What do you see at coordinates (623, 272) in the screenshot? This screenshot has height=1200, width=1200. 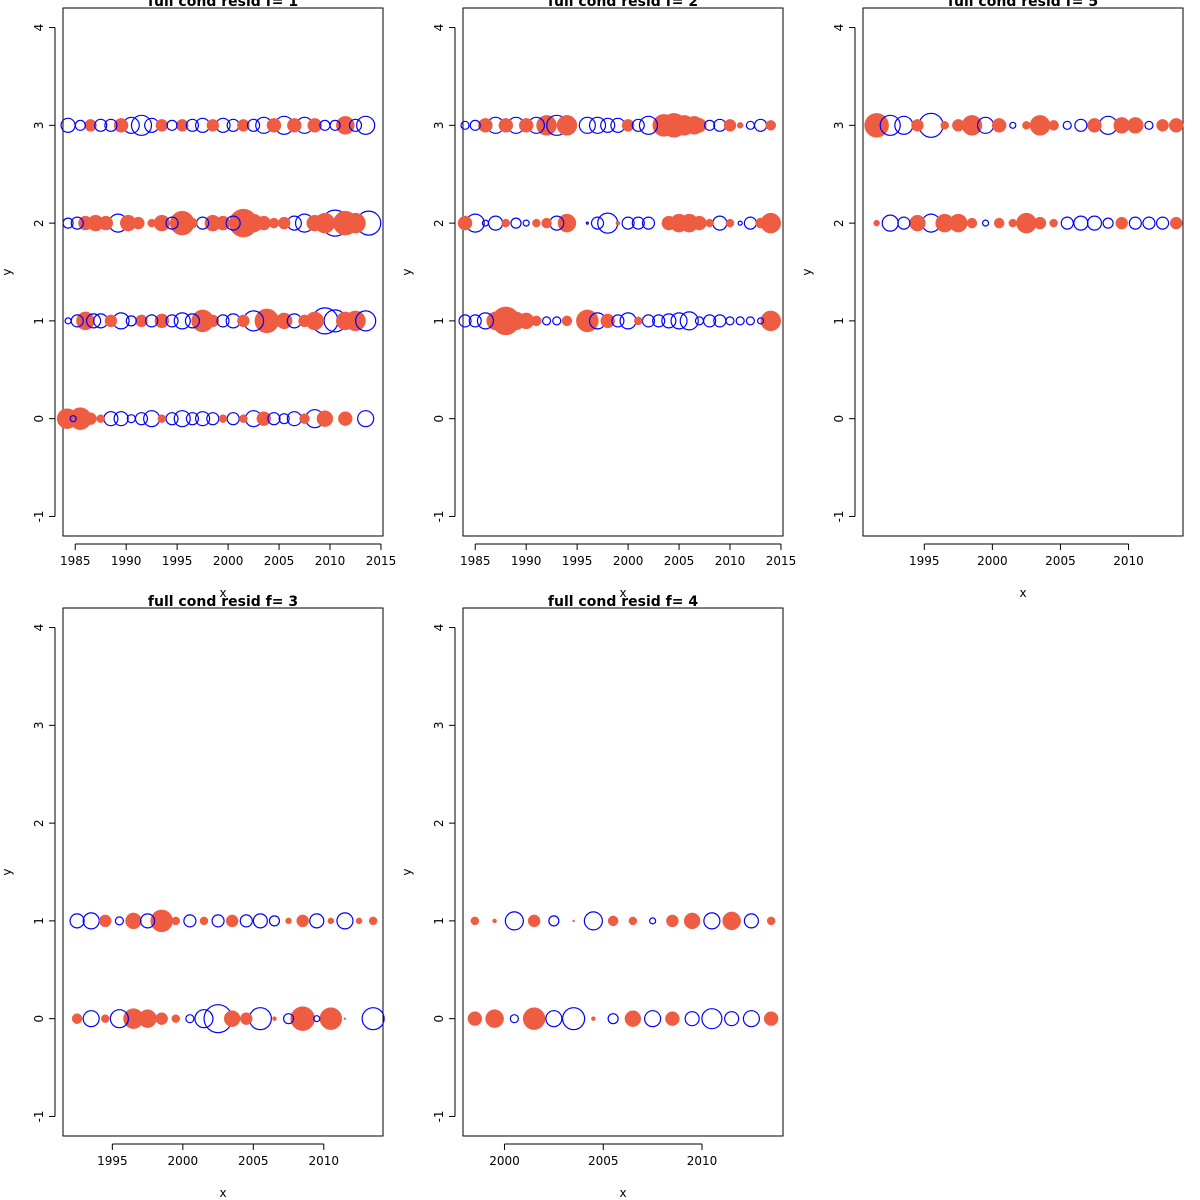 I see `plot-frame` at bounding box center [623, 272].